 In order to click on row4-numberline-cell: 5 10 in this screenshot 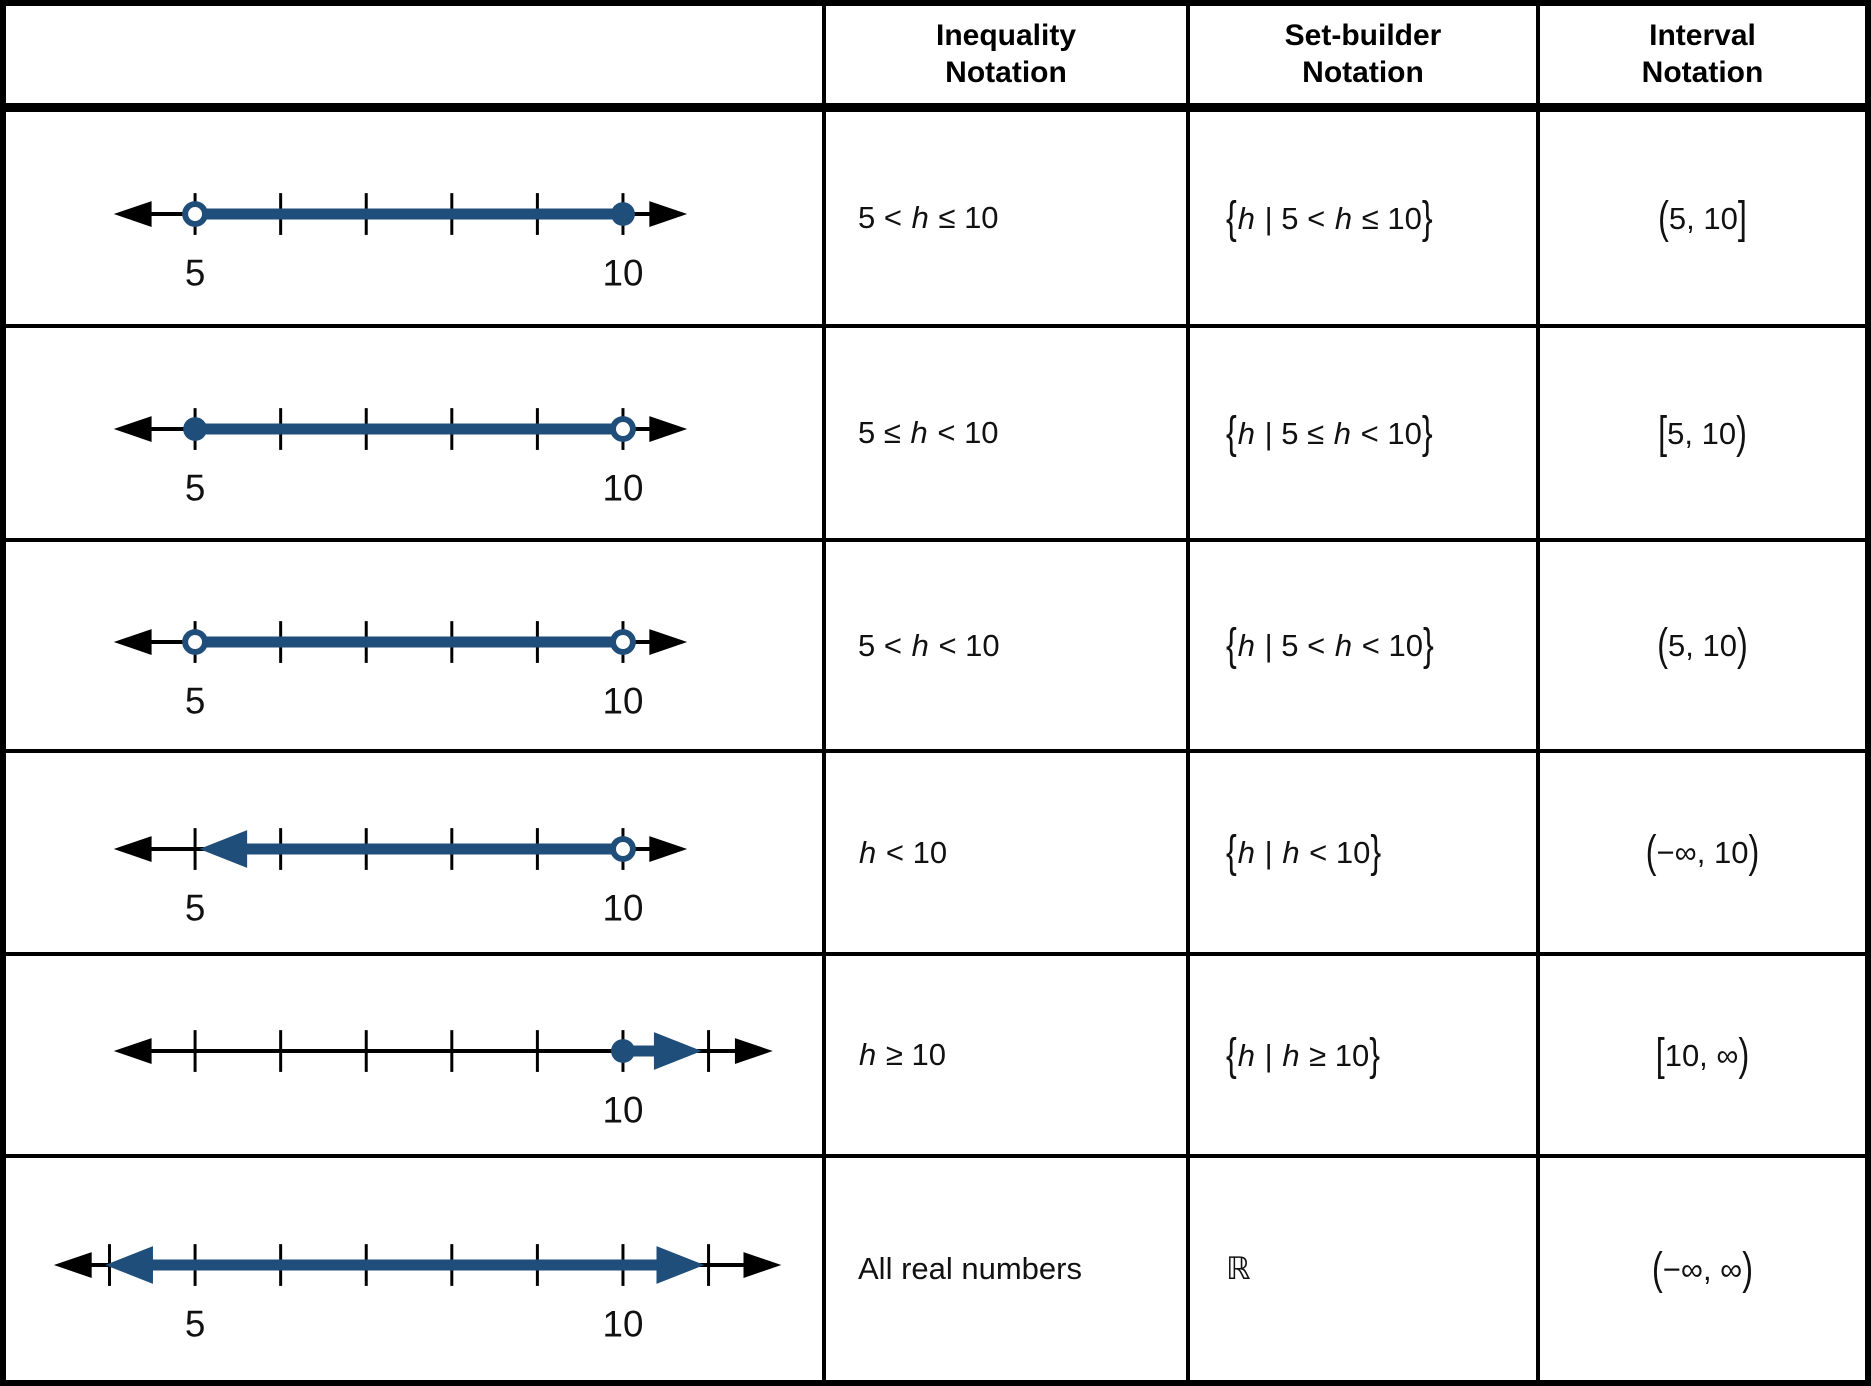, I will do `click(416, 854)`.